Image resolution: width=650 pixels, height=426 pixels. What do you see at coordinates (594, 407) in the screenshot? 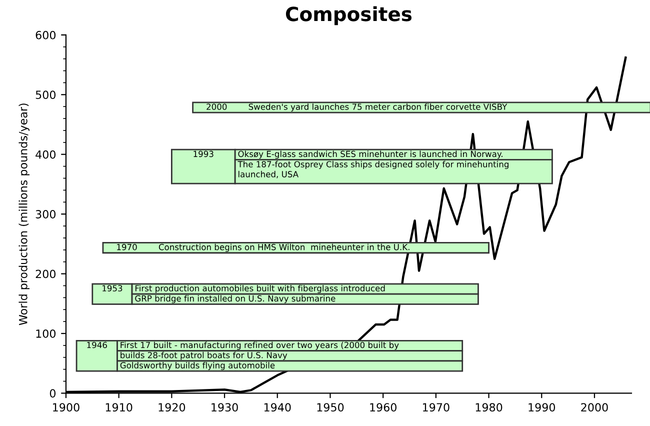
I see `x-tick-label: 2000` at bounding box center [594, 407].